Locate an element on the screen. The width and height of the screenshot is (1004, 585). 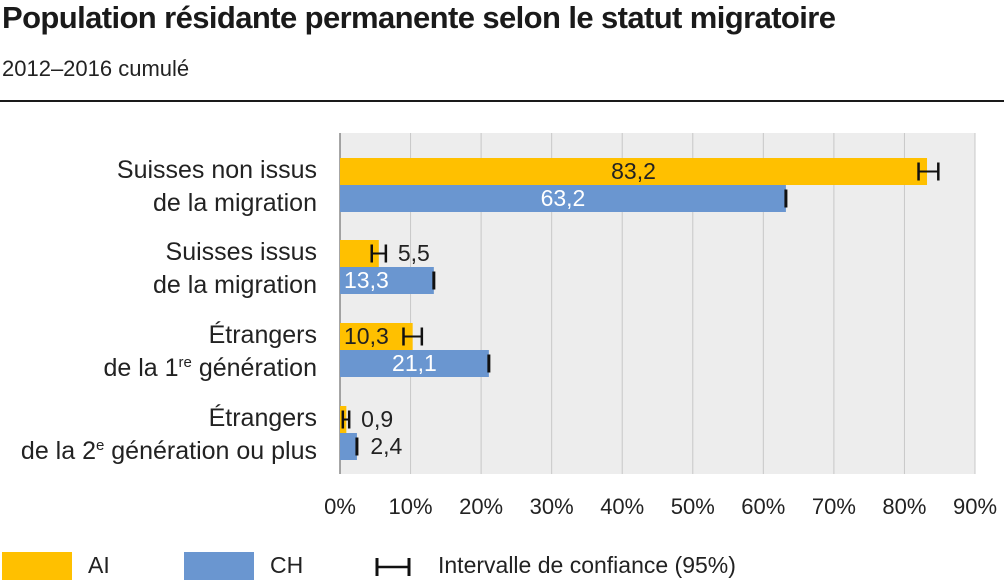
data-label: 13,3 is located at coordinates (366, 280).